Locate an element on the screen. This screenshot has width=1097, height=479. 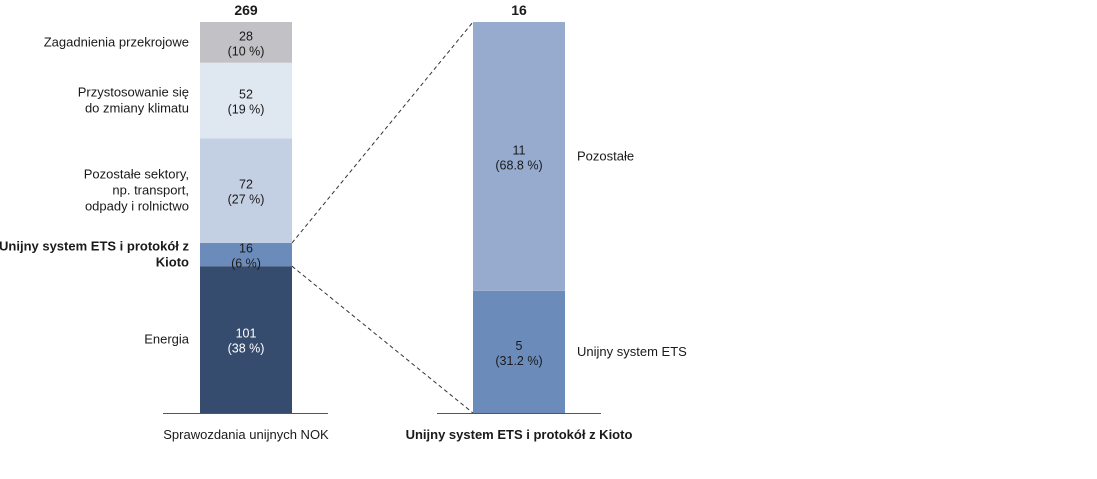
data-label-value: 72 is located at coordinates (246, 185).